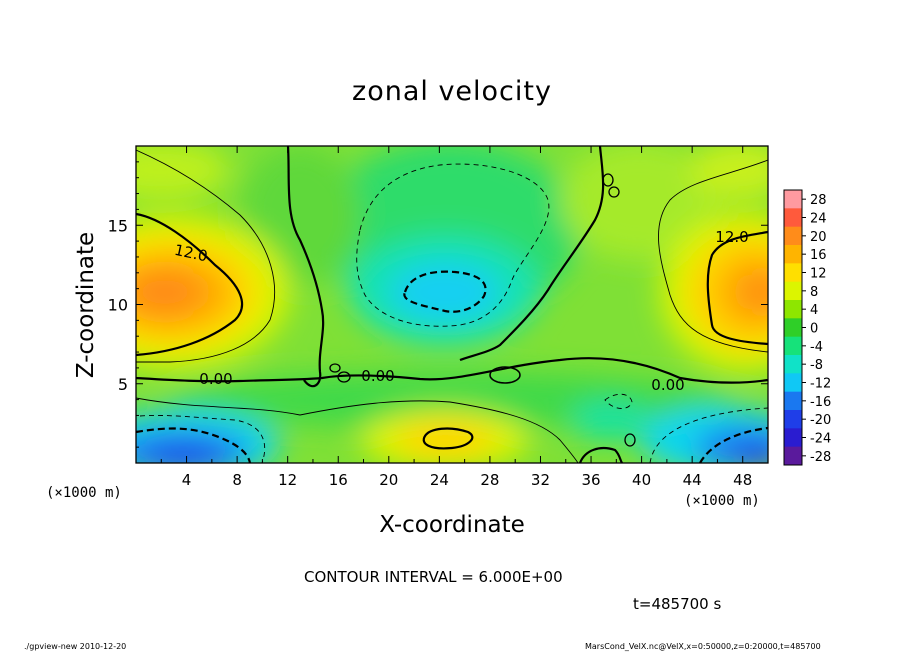  Describe the element at coordinates (820, 402) in the screenshot. I see `colorbar-label: -16` at that location.